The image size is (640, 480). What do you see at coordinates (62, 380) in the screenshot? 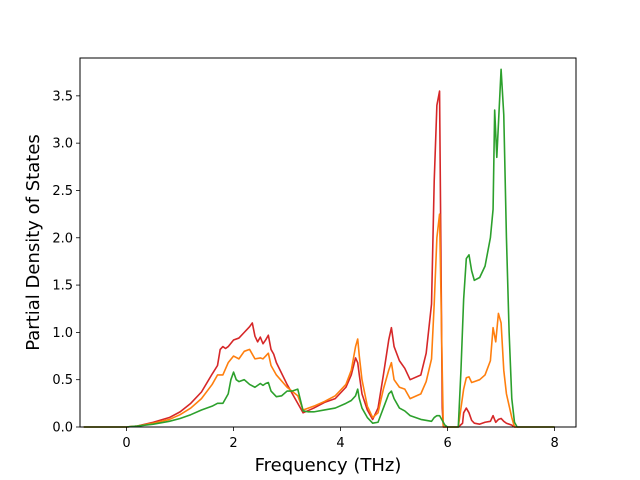
I see `y-tick-label: 0.5` at bounding box center [62, 380].